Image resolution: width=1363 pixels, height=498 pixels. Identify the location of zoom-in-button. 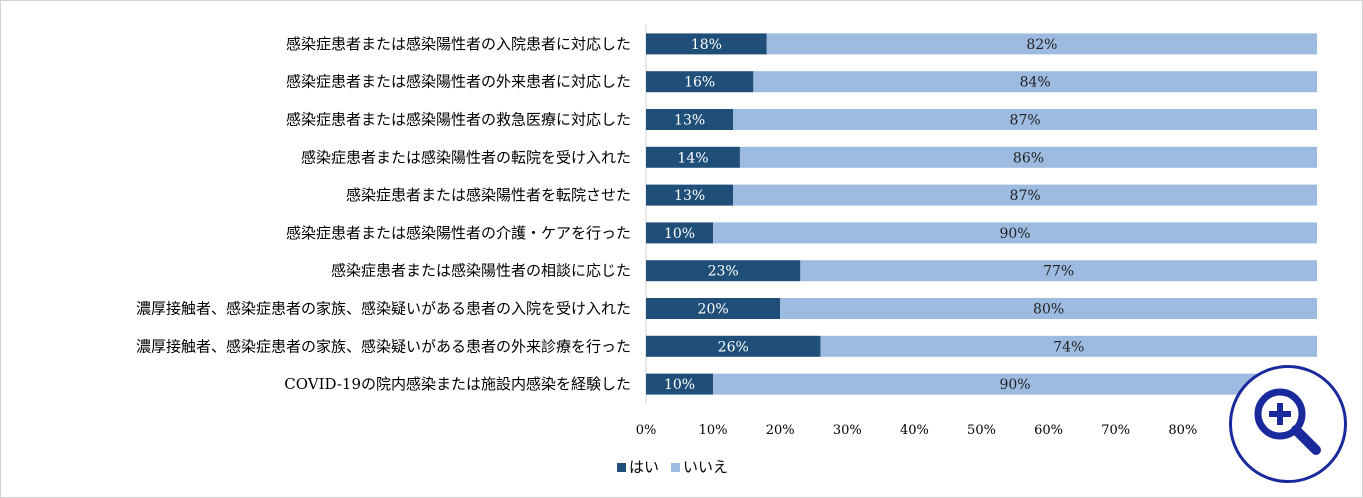
(1288, 424).